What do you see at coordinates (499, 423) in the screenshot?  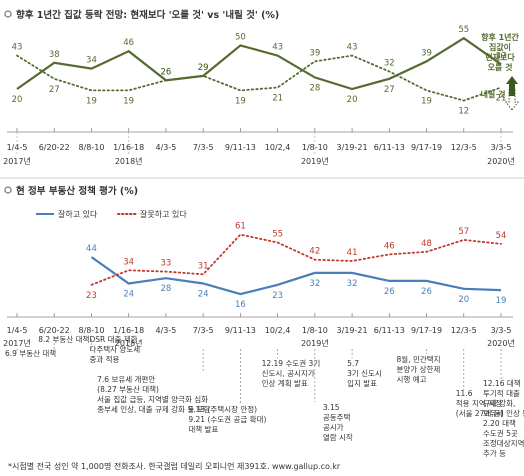 I see `annotation-text: 2.20 대책` at bounding box center [499, 423].